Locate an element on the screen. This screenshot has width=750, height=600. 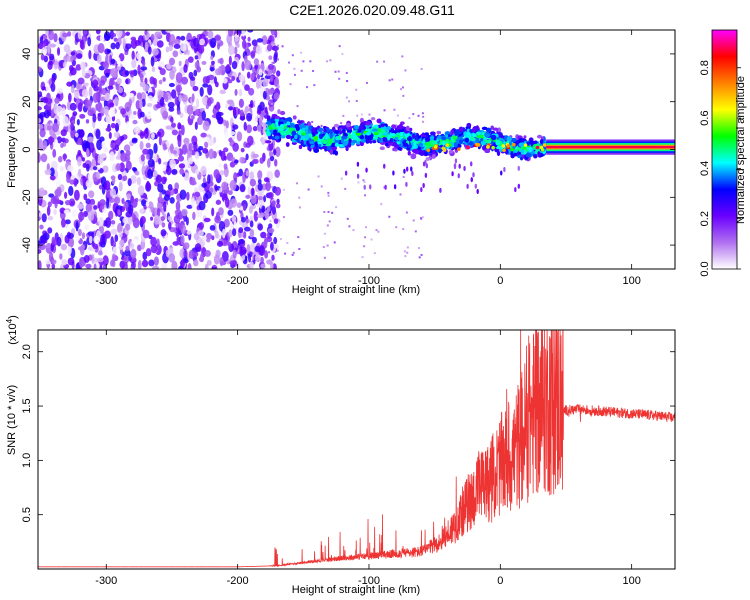
chart-title: C2E1.2026.020.09.48.G11 is located at coordinates (372, 10).